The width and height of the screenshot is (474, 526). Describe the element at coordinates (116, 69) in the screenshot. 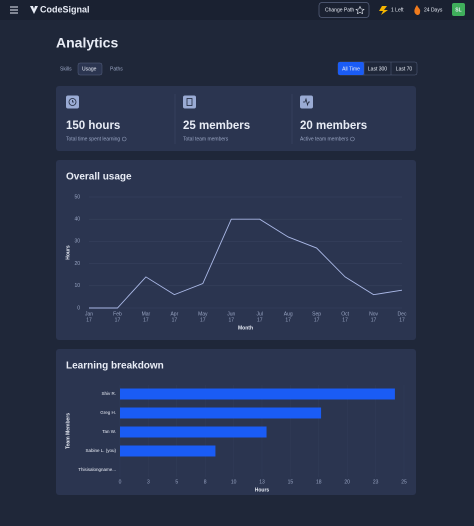

I see `tab: Paths` at that location.